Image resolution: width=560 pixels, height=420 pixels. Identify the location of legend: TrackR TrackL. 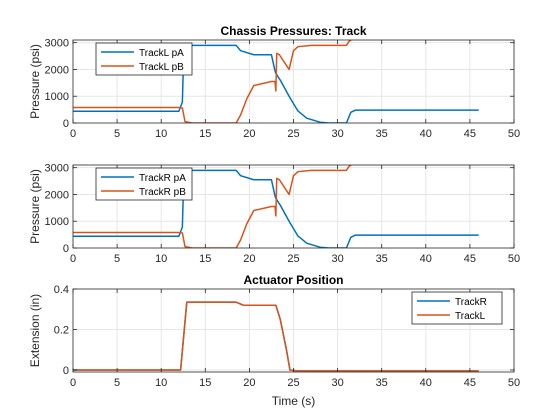
(457, 308).